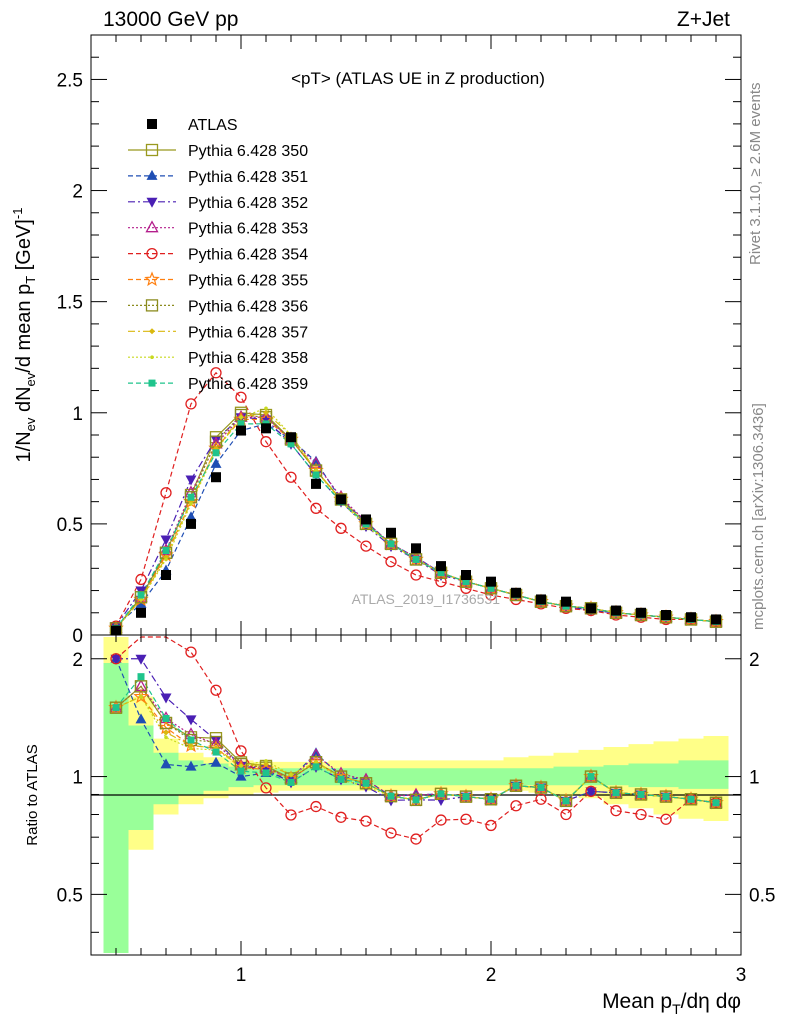  What do you see at coordinates (248, 306) in the screenshot?
I see `legend-label-6: Pythia 6.428 356` at bounding box center [248, 306].